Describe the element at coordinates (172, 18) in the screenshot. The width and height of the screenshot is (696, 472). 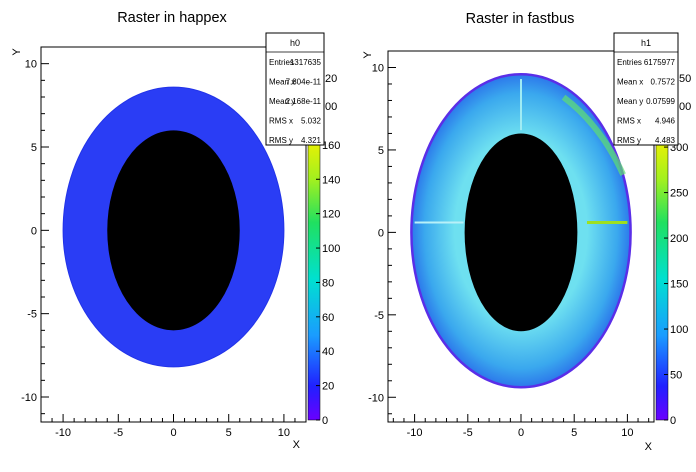
I see `chart-title: Raster in happex` at that location.